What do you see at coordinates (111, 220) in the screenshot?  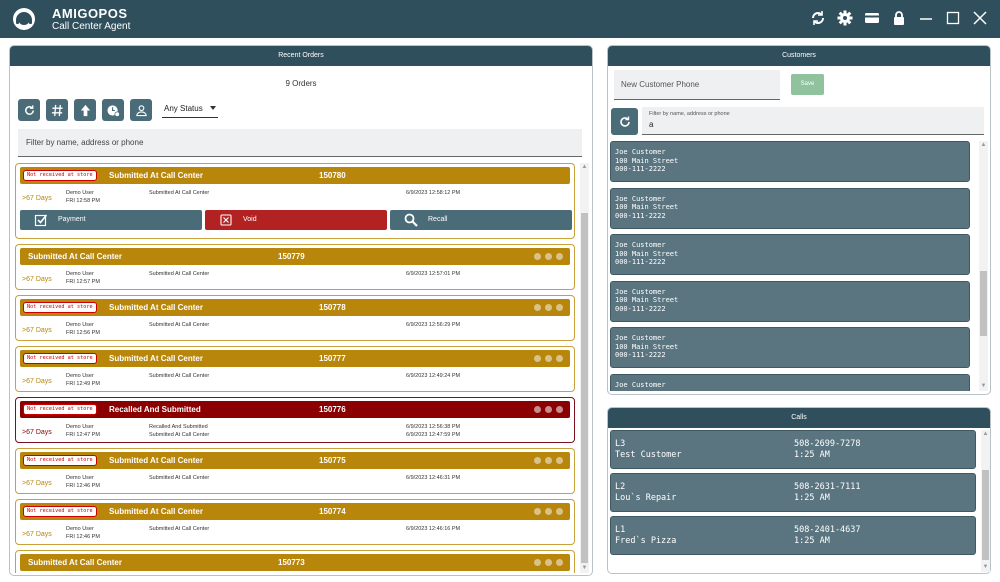 I see `payment-button: Payment` at bounding box center [111, 220].